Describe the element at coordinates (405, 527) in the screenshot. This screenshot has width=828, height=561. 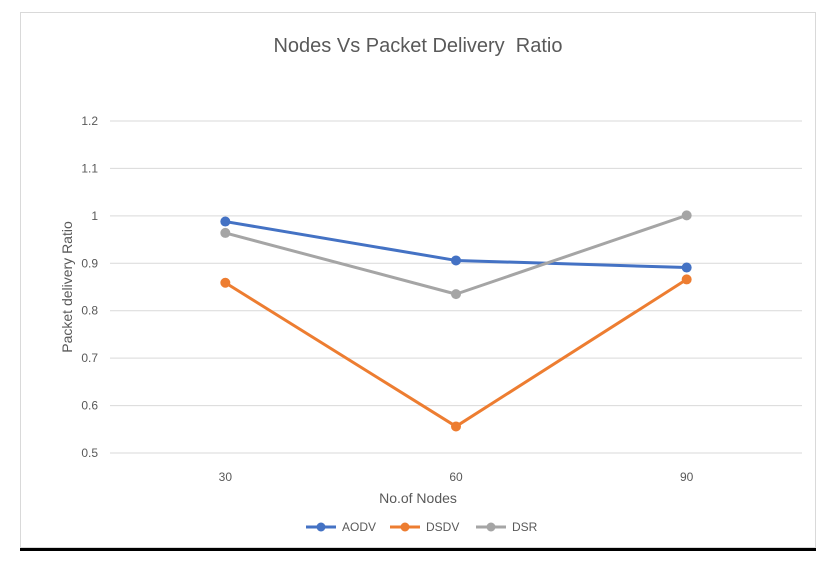
I see `legend-marker-dsdv` at that location.